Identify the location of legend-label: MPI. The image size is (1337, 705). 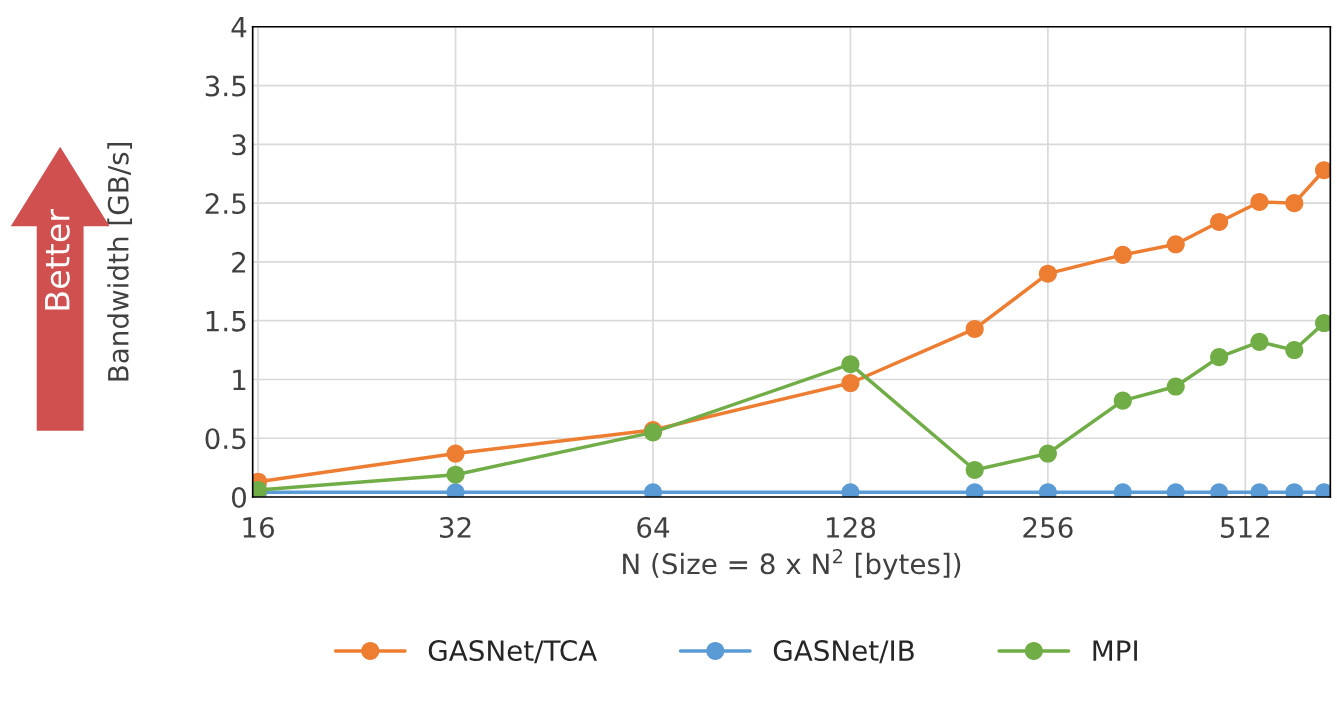
(1115, 650).